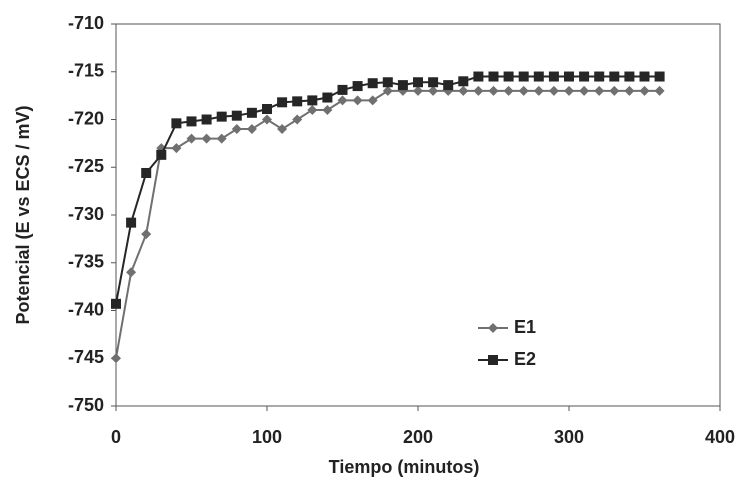 Image resolution: width=743 pixels, height=487 pixels. I want to click on y-tick-label: -735, so click(86, 262).